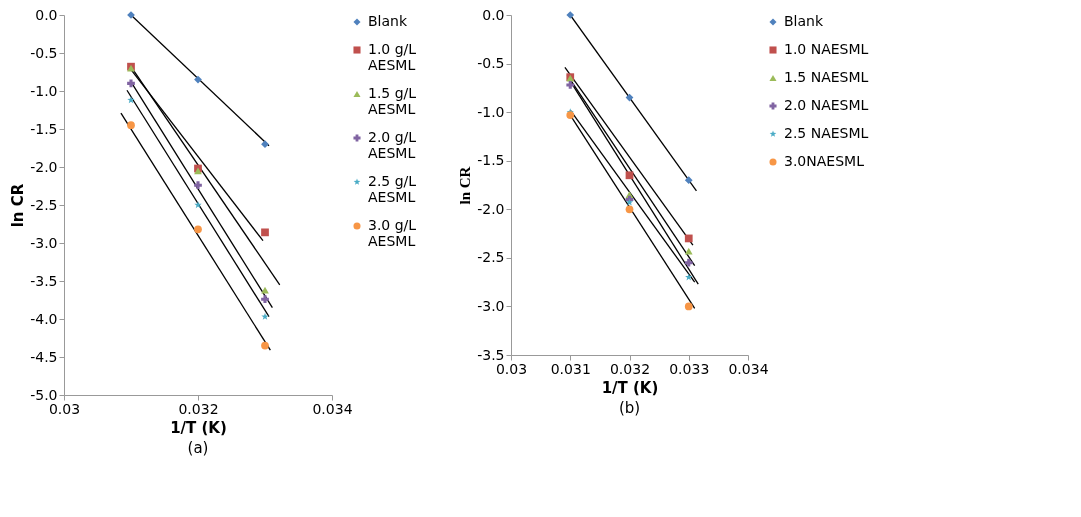 The width and height of the screenshot is (1081, 517). What do you see at coordinates (392, 189) in the screenshot?
I see `legend-label: 2.5 g/L AESML` at bounding box center [392, 189].